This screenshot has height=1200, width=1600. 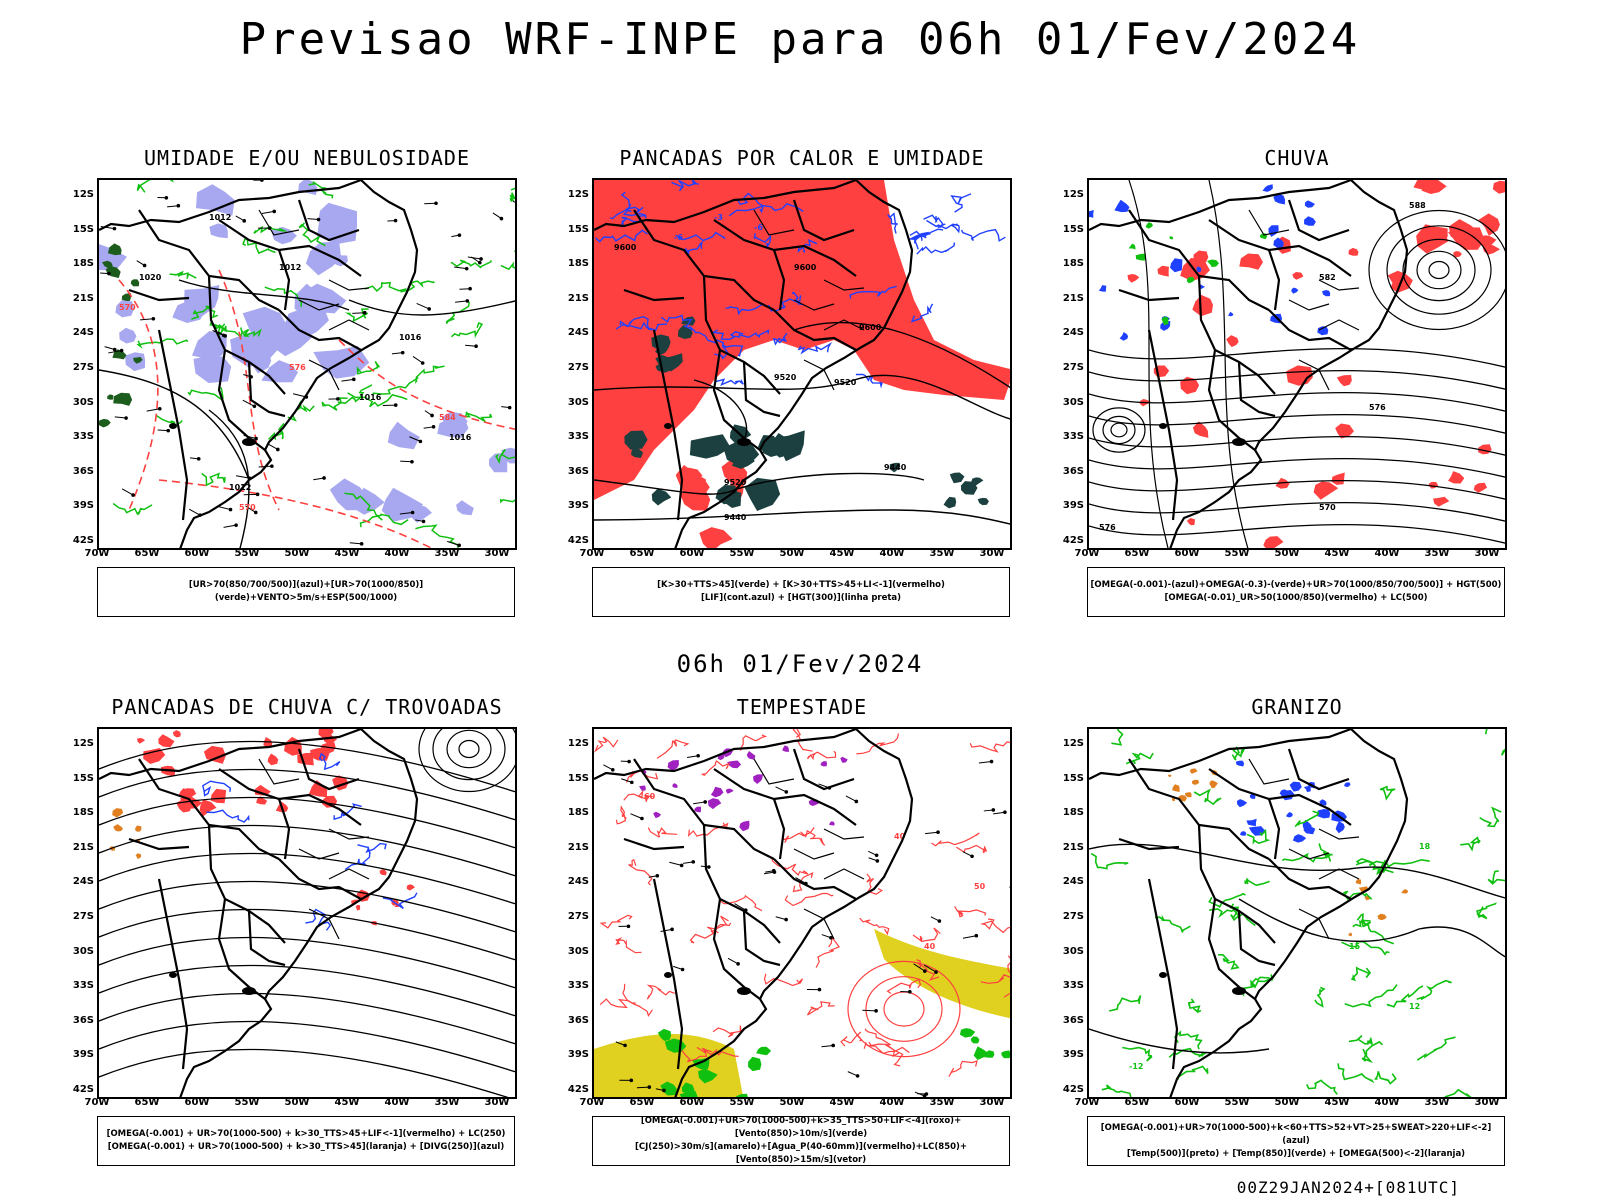 What do you see at coordinates (956, 221) in the screenshot?
I see `lifted-index-contour` at bounding box center [956, 221].